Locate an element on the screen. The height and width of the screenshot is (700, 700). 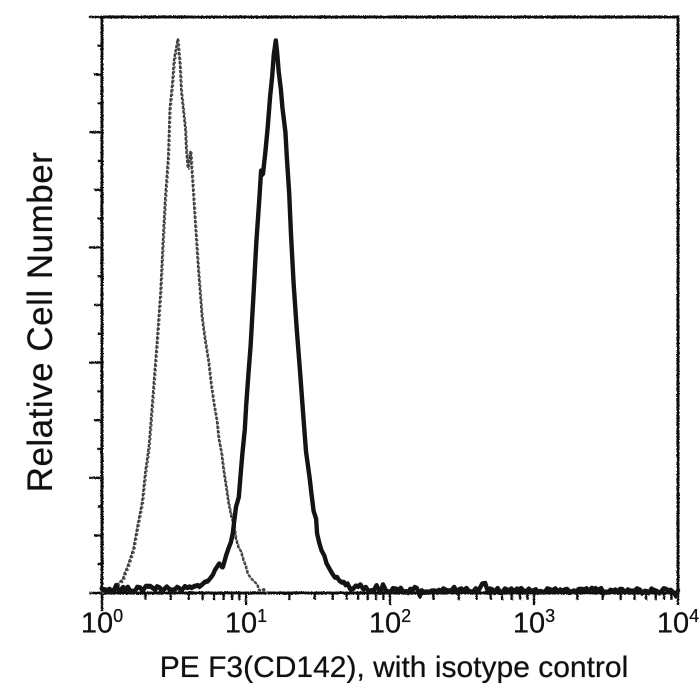
x-tick-label-10e2: 10² is located at coordinates (390, 623).